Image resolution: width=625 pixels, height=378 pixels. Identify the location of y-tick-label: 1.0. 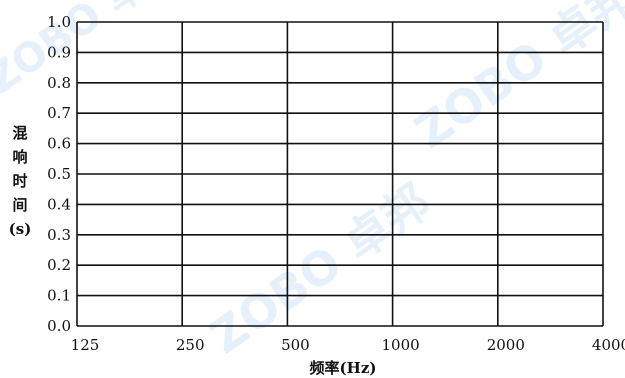
(59, 22).